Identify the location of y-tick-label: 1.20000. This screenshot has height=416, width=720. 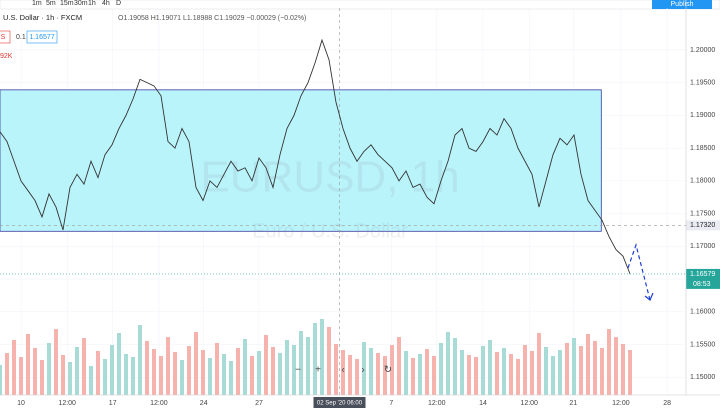
(702, 50).